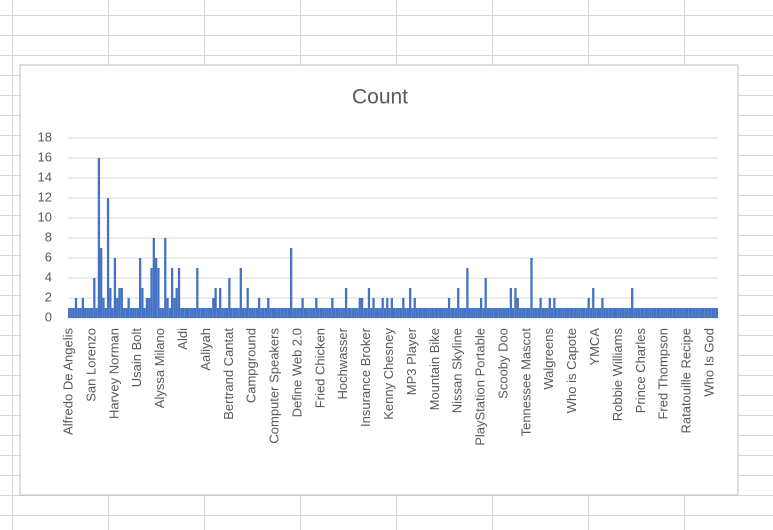 The height and width of the screenshot is (530, 773). Describe the element at coordinates (457, 370) in the screenshot. I see `x-tick-label: Nissan Skyline` at that location.